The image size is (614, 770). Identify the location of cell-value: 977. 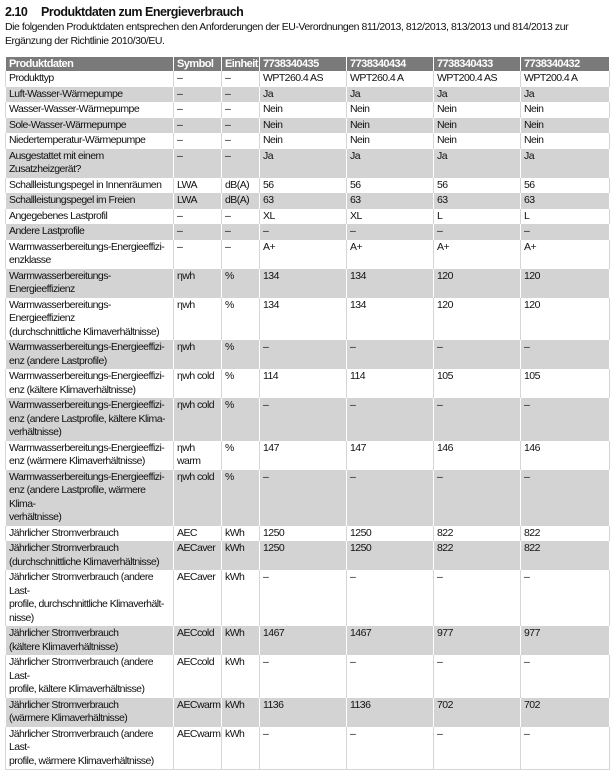
(477, 640).